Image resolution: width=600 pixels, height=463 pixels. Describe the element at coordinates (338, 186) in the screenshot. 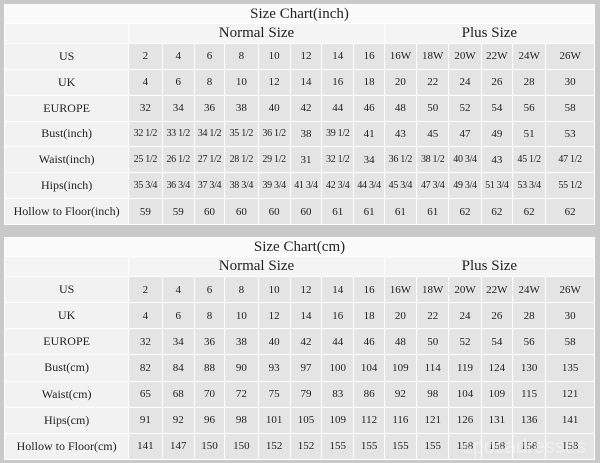

I see `table-cell: 42 3/4` at that location.